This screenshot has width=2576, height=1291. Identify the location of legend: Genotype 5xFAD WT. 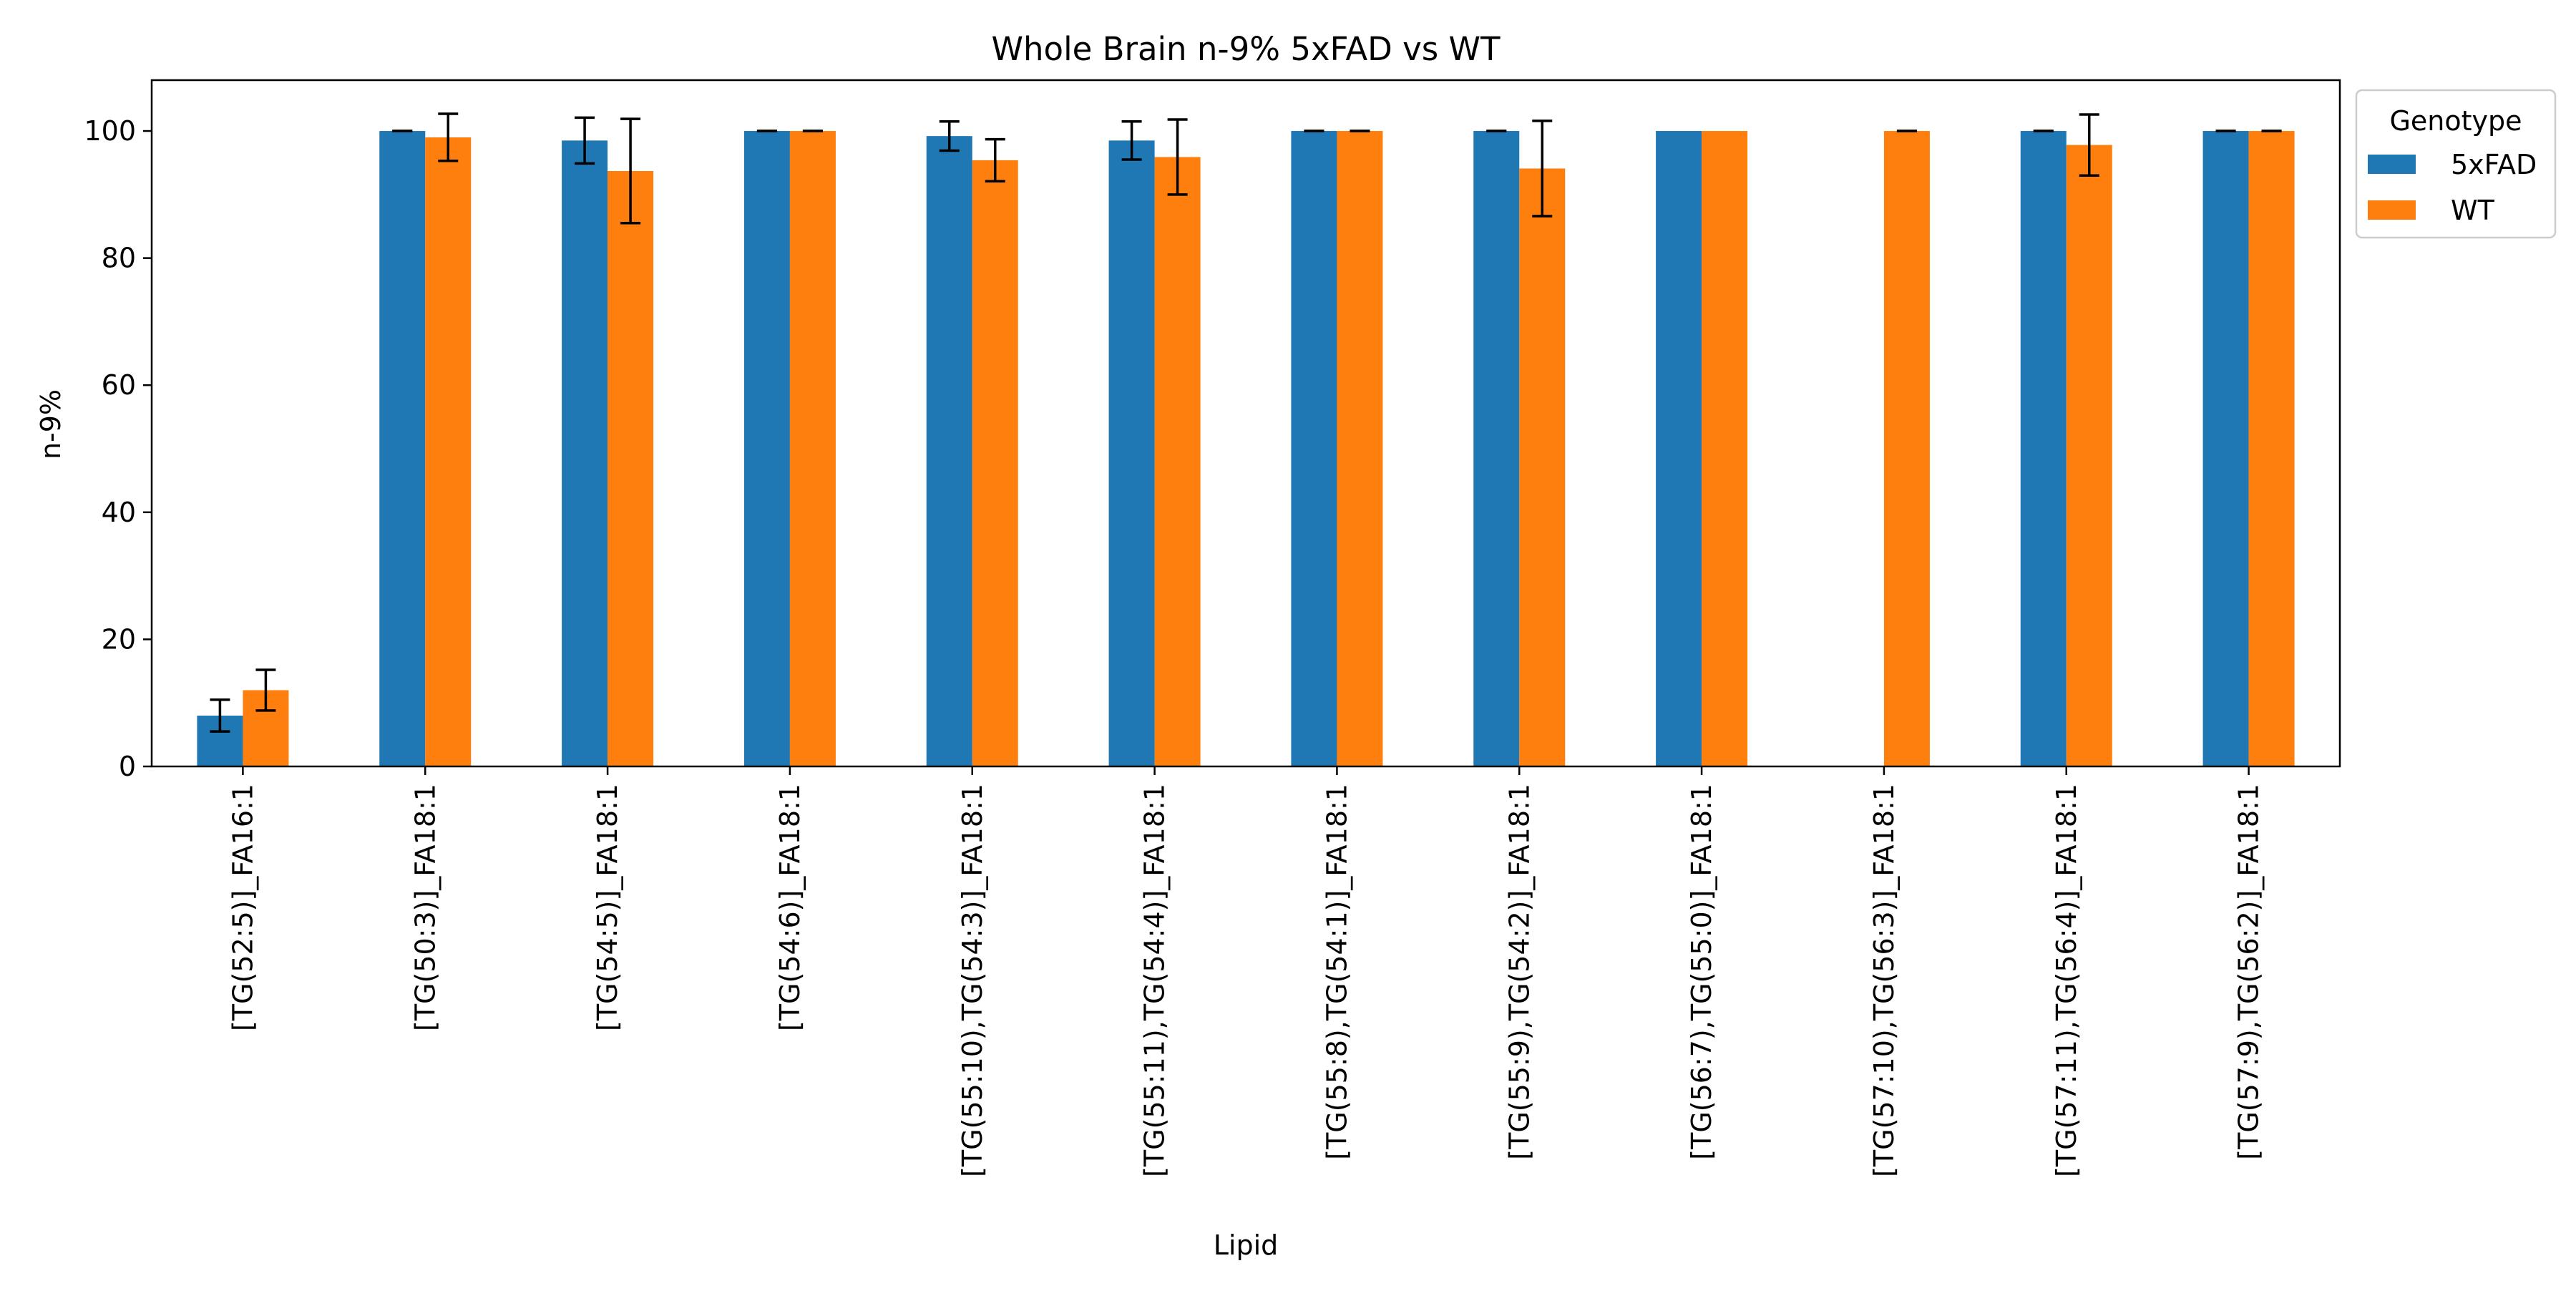
(2456, 164).